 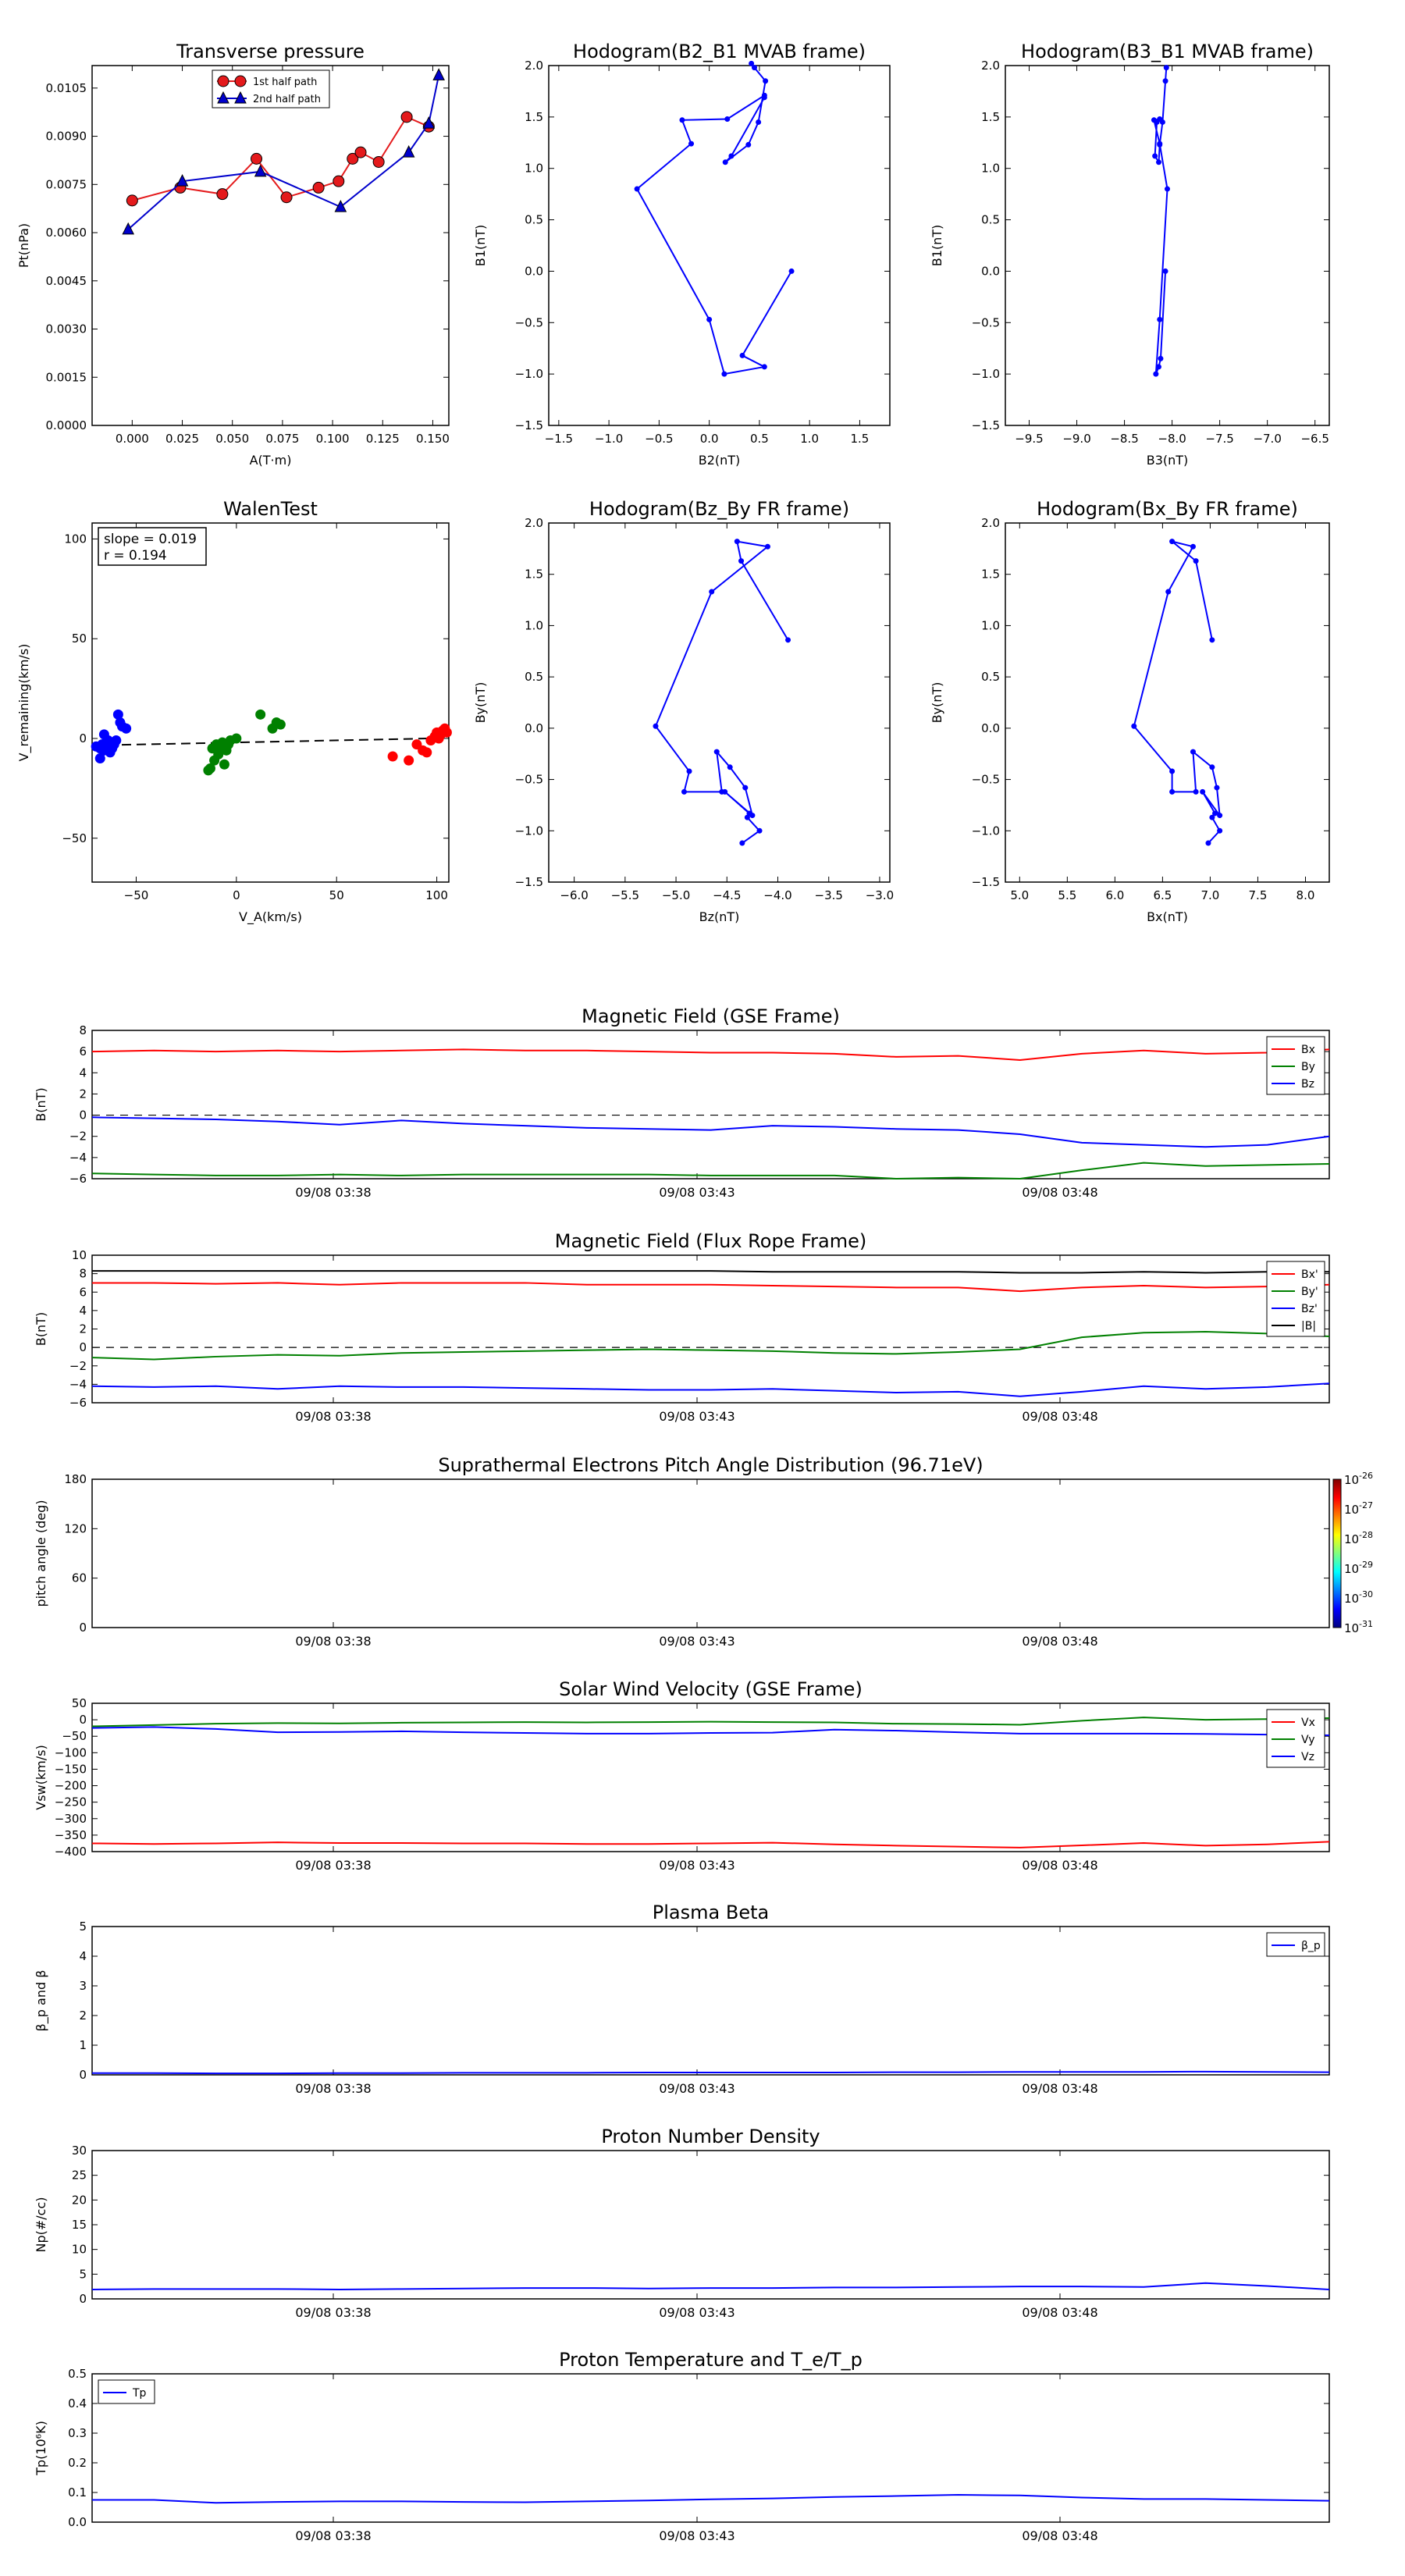 What do you see at coordinates (1307, 1084) in the screenshot?
I see `chart-mag_gse-legend-label: Bz` at bounding box center [1307, 1084].